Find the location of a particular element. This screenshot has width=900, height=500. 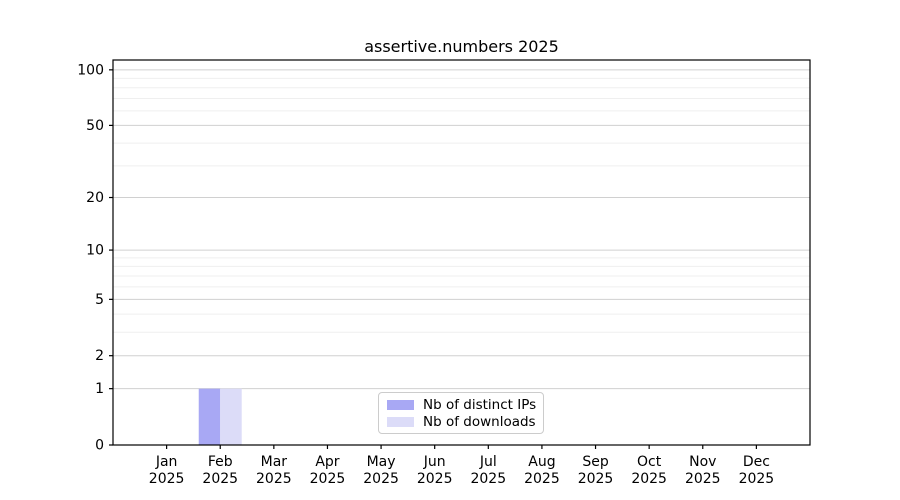

legend: Nb of distinct IPs Nb of downloads is located at coordinates (461, 413).